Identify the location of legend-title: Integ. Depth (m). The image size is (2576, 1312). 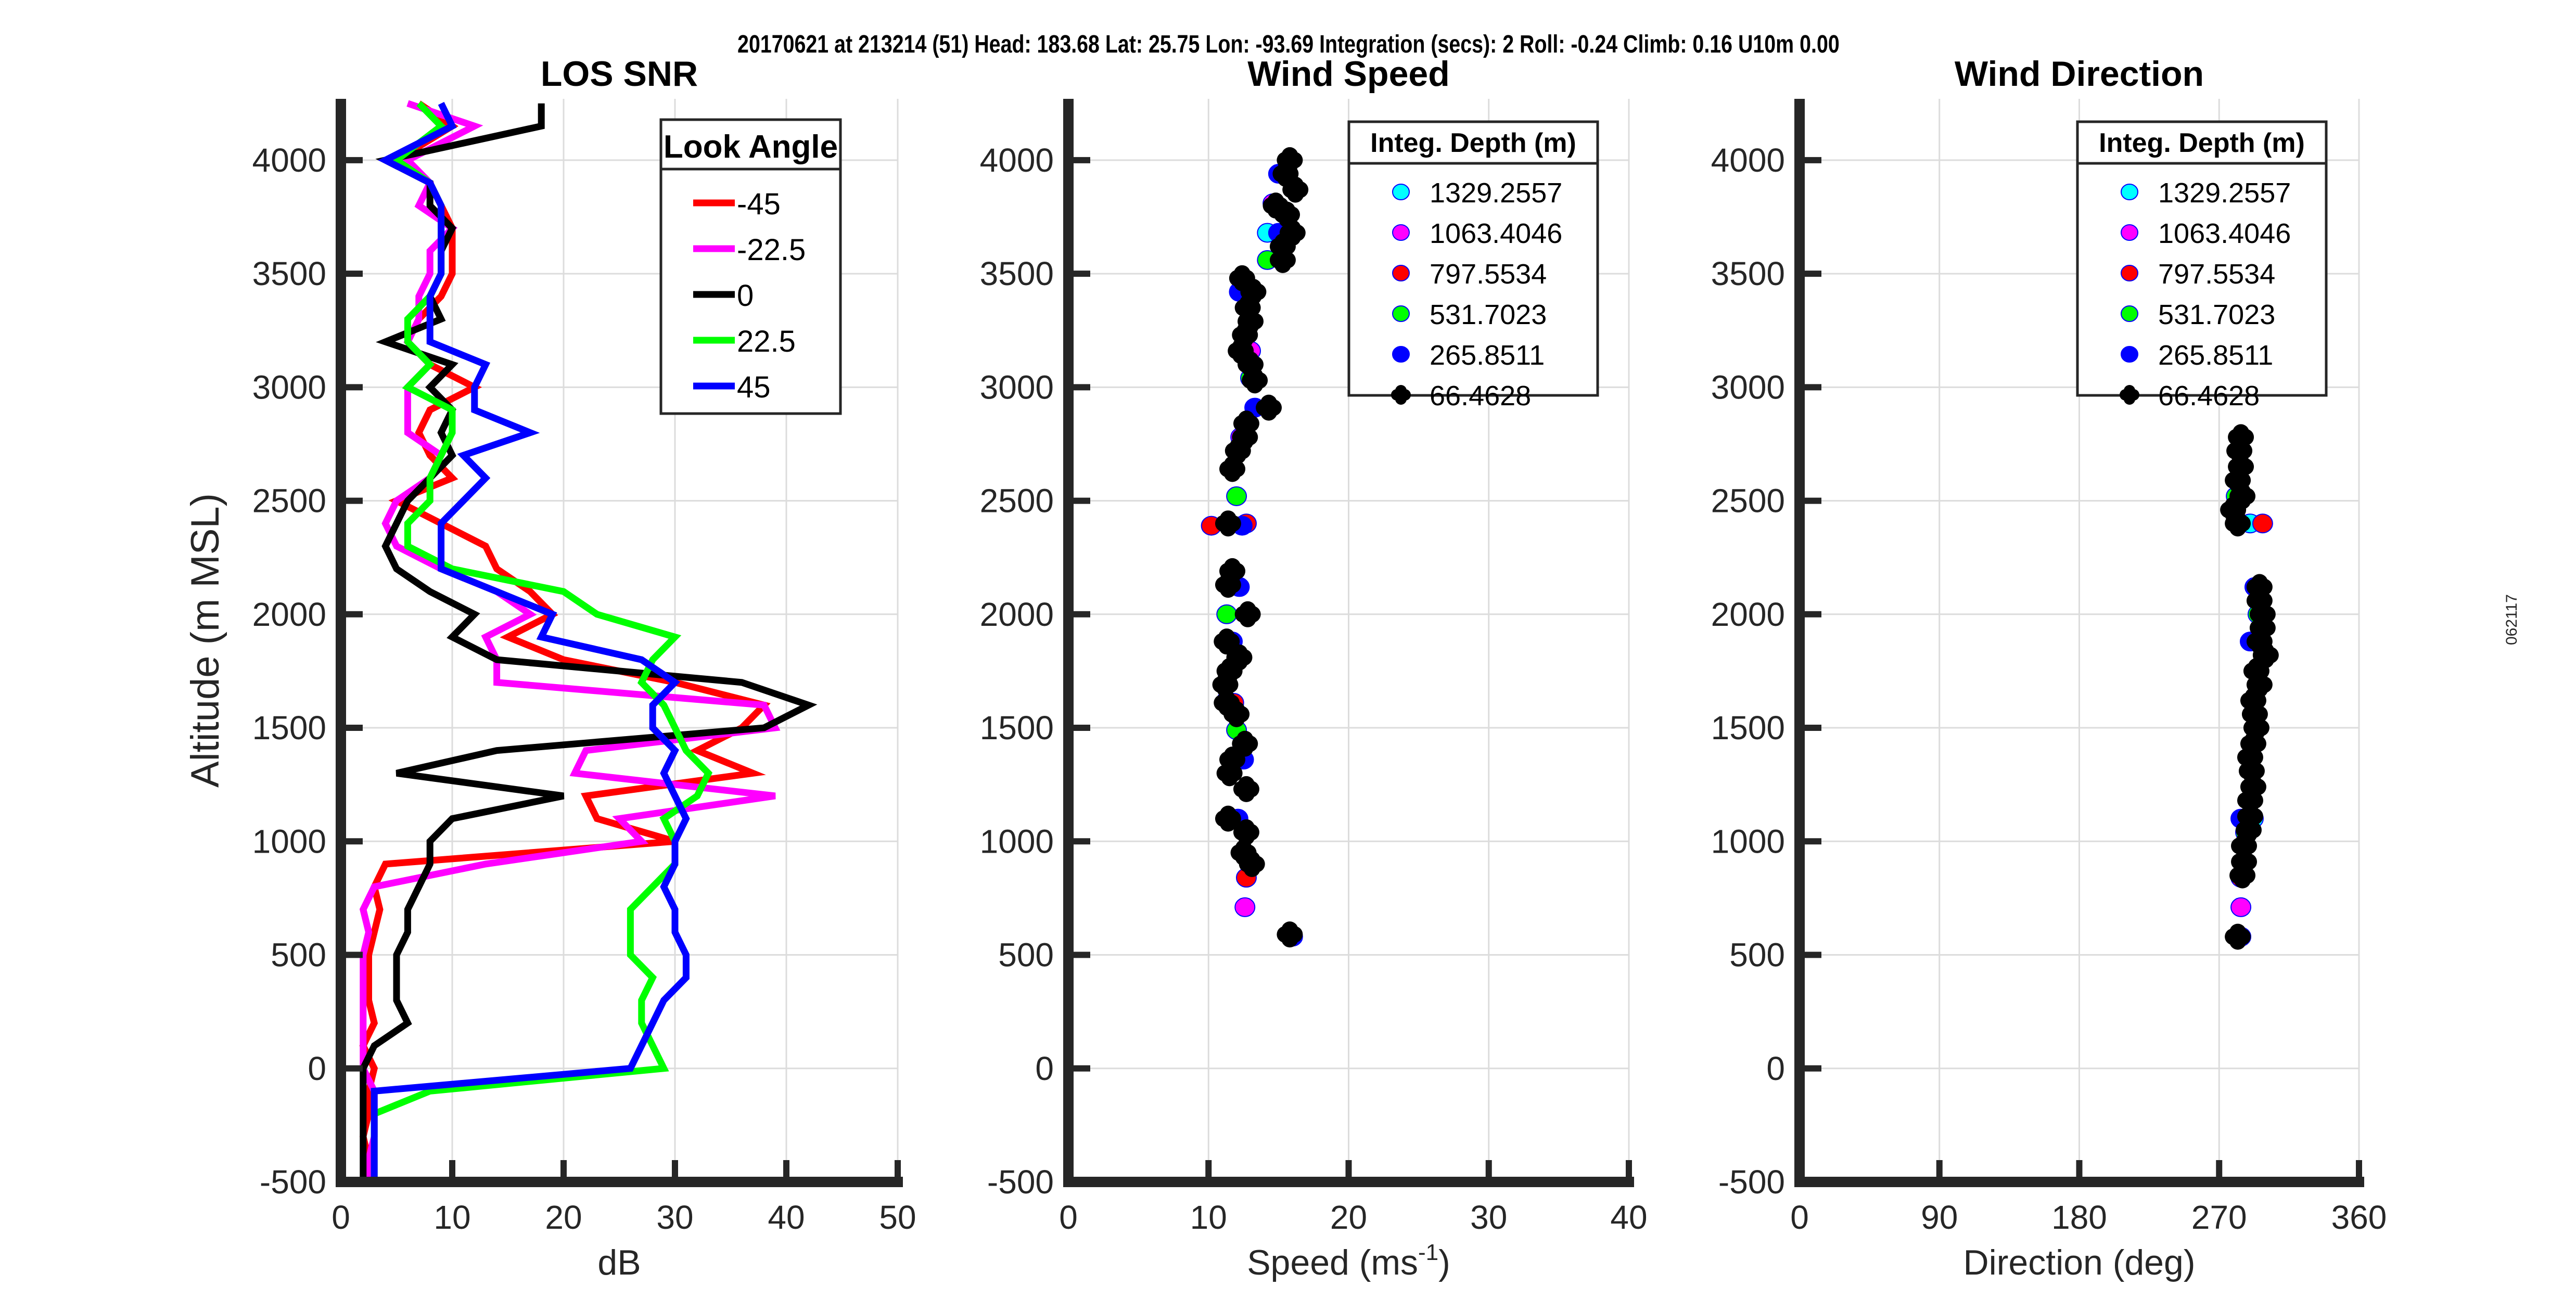
(2202, 143).